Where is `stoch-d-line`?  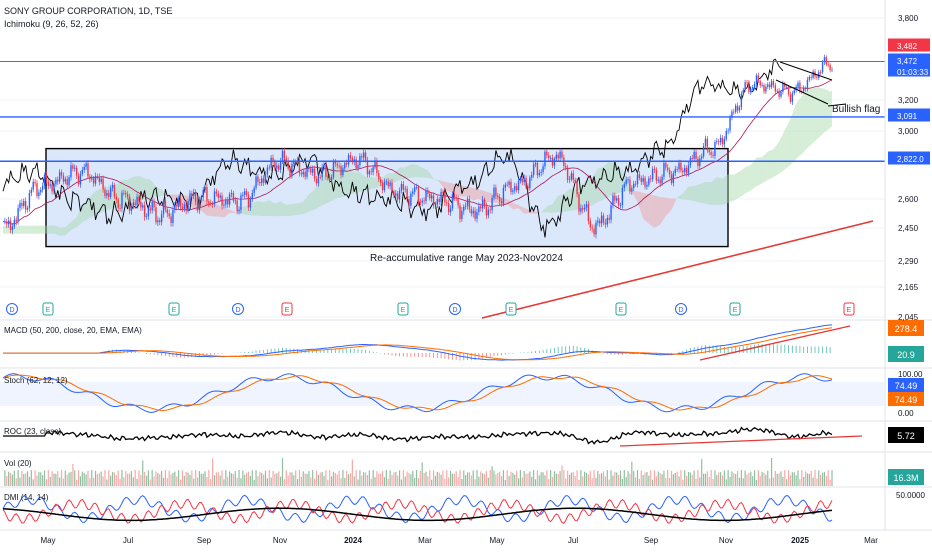
stoch-d-line is located at coordinates (417, 392).